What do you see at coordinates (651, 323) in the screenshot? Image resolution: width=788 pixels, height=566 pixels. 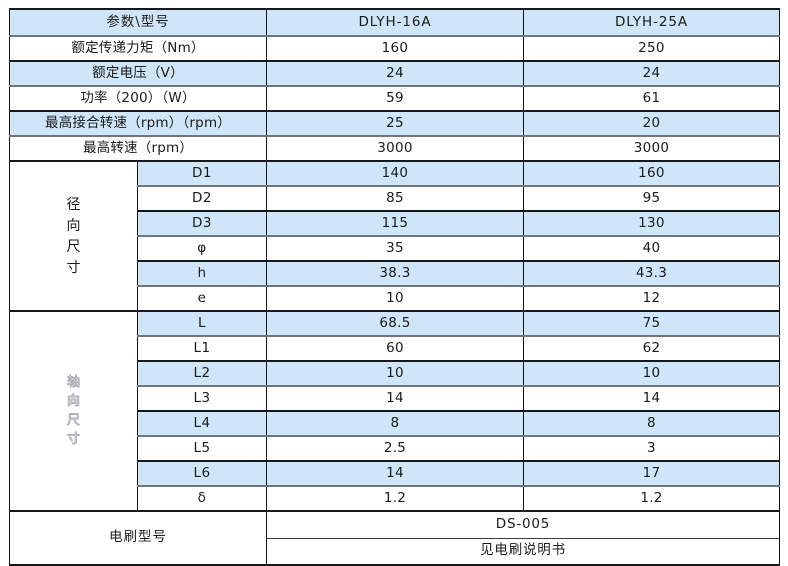 I see `value-l-25a: 75` at bounding box center [651, 323].